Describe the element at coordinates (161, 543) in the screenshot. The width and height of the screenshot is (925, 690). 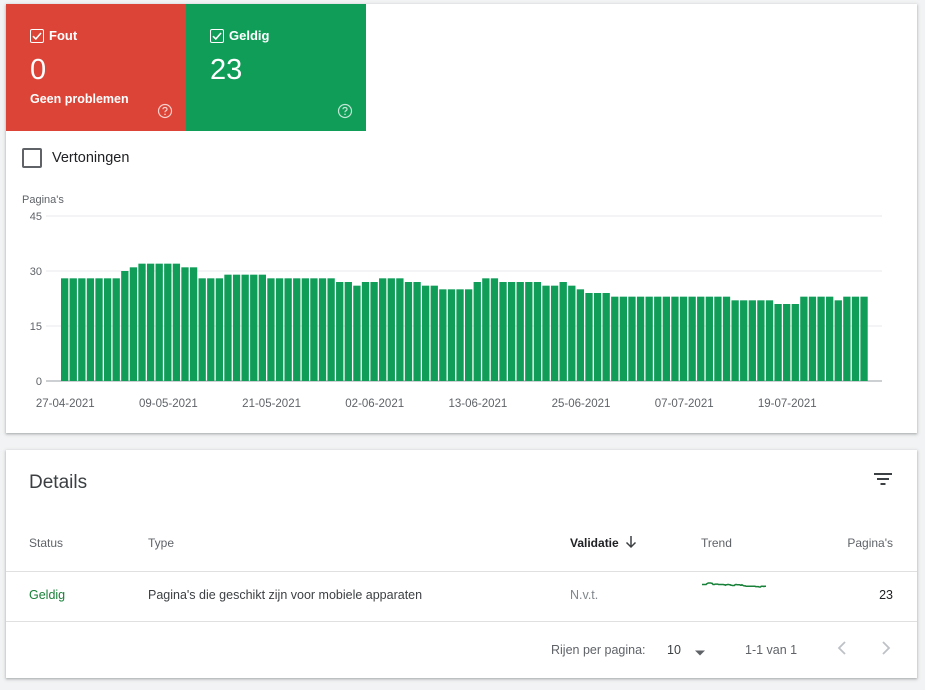
I see `column-header-type: Type` at that location.